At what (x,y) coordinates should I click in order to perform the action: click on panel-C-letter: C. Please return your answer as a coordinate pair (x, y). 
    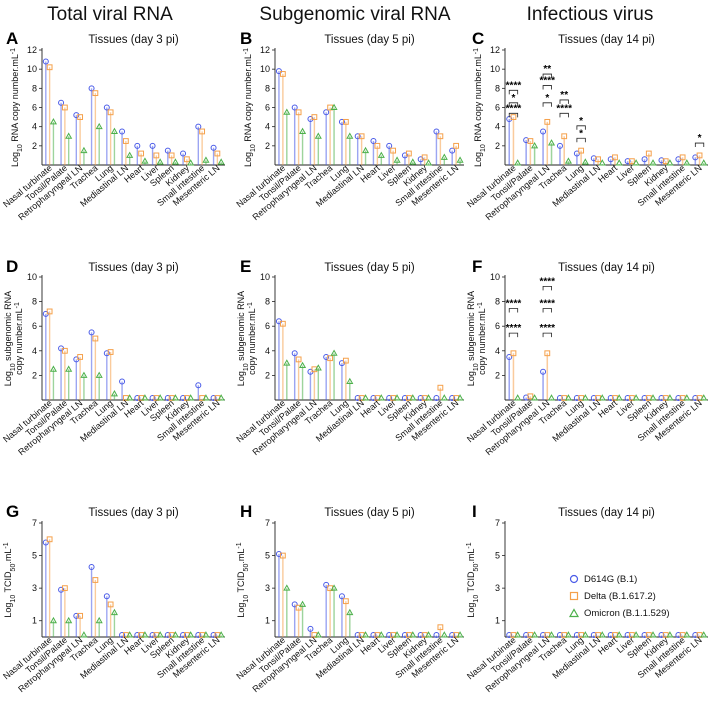
    Looking at the image, I should click on (478, 38).